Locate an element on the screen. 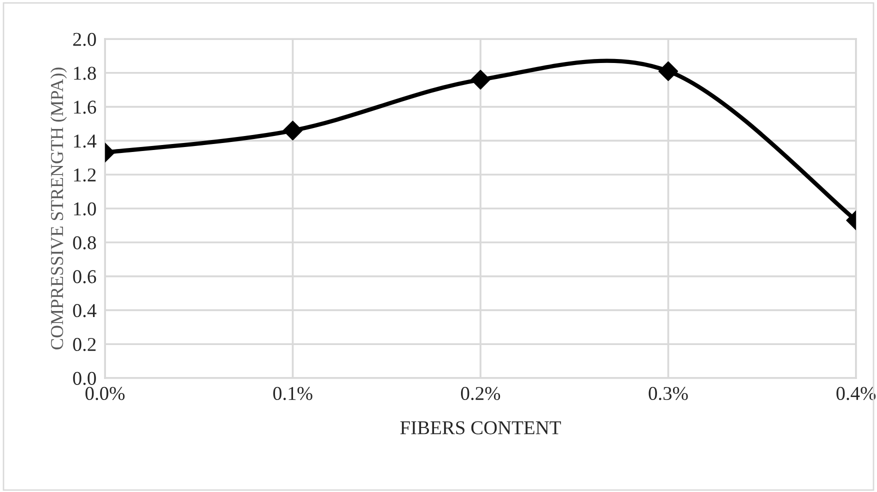 This screenshot has width=877, height=492. x-tick-label: 0.0% is located at coordinates (105, 393).